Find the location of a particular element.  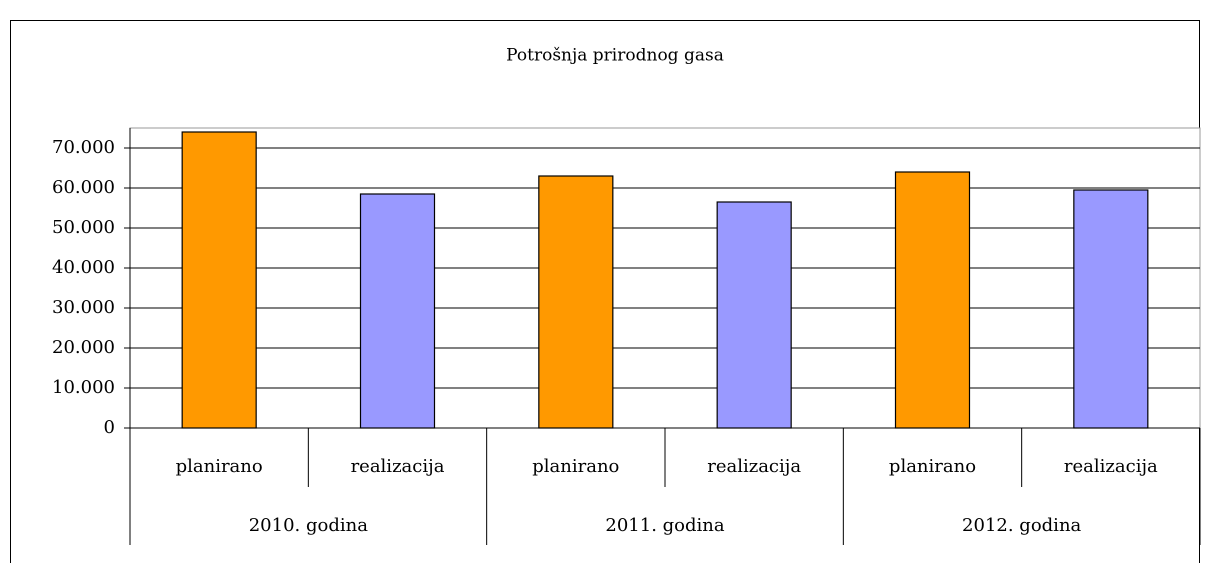

chart-title: Potrošnja prirodnog gasa is located at coordinates (615, 56).